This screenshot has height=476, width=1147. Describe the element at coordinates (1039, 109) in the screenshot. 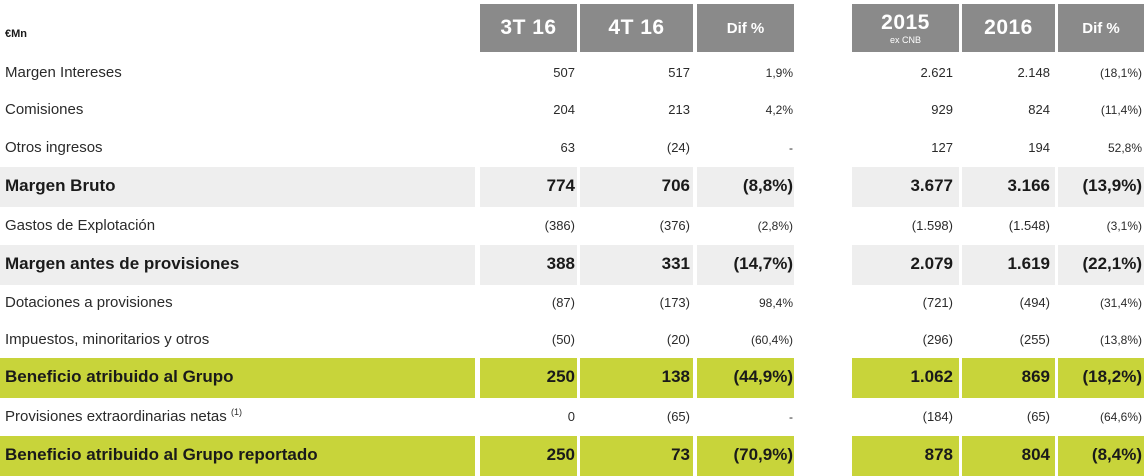

I see `value-2016: 824` at that location.